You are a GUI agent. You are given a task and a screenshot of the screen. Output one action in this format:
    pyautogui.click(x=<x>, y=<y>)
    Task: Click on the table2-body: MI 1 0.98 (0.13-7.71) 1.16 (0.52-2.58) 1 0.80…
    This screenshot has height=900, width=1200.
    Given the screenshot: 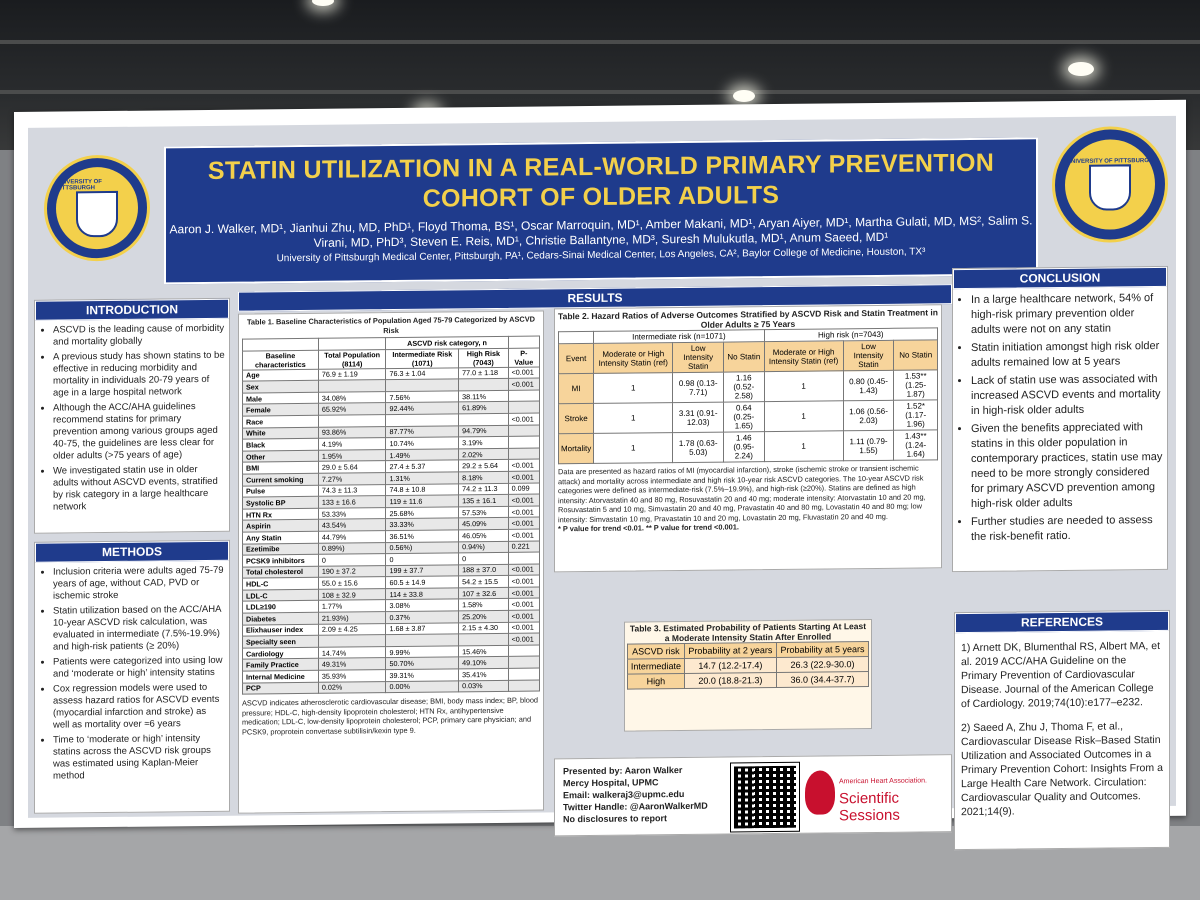 What is the action you would take?
    pyautogui.click(x=748, y=416)
    